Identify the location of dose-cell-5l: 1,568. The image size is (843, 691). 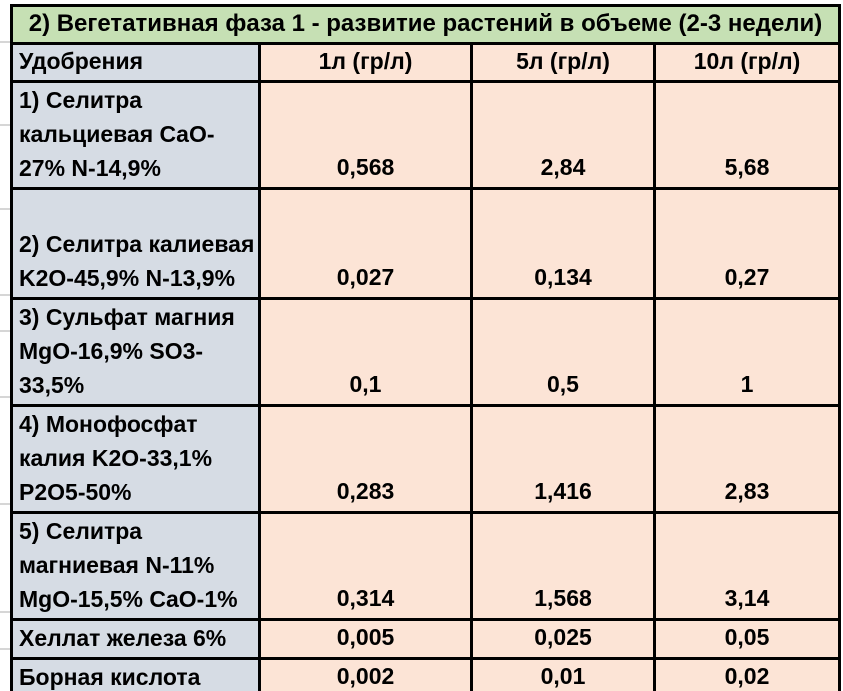
(563, 566).